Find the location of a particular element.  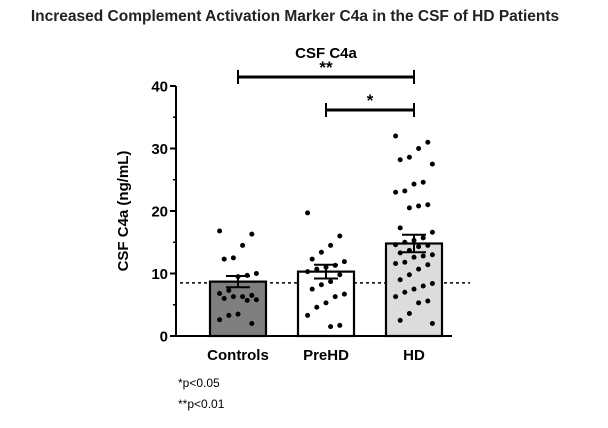

footnote-significance-single: *p<0.05 is located at coordinates (199, 383).